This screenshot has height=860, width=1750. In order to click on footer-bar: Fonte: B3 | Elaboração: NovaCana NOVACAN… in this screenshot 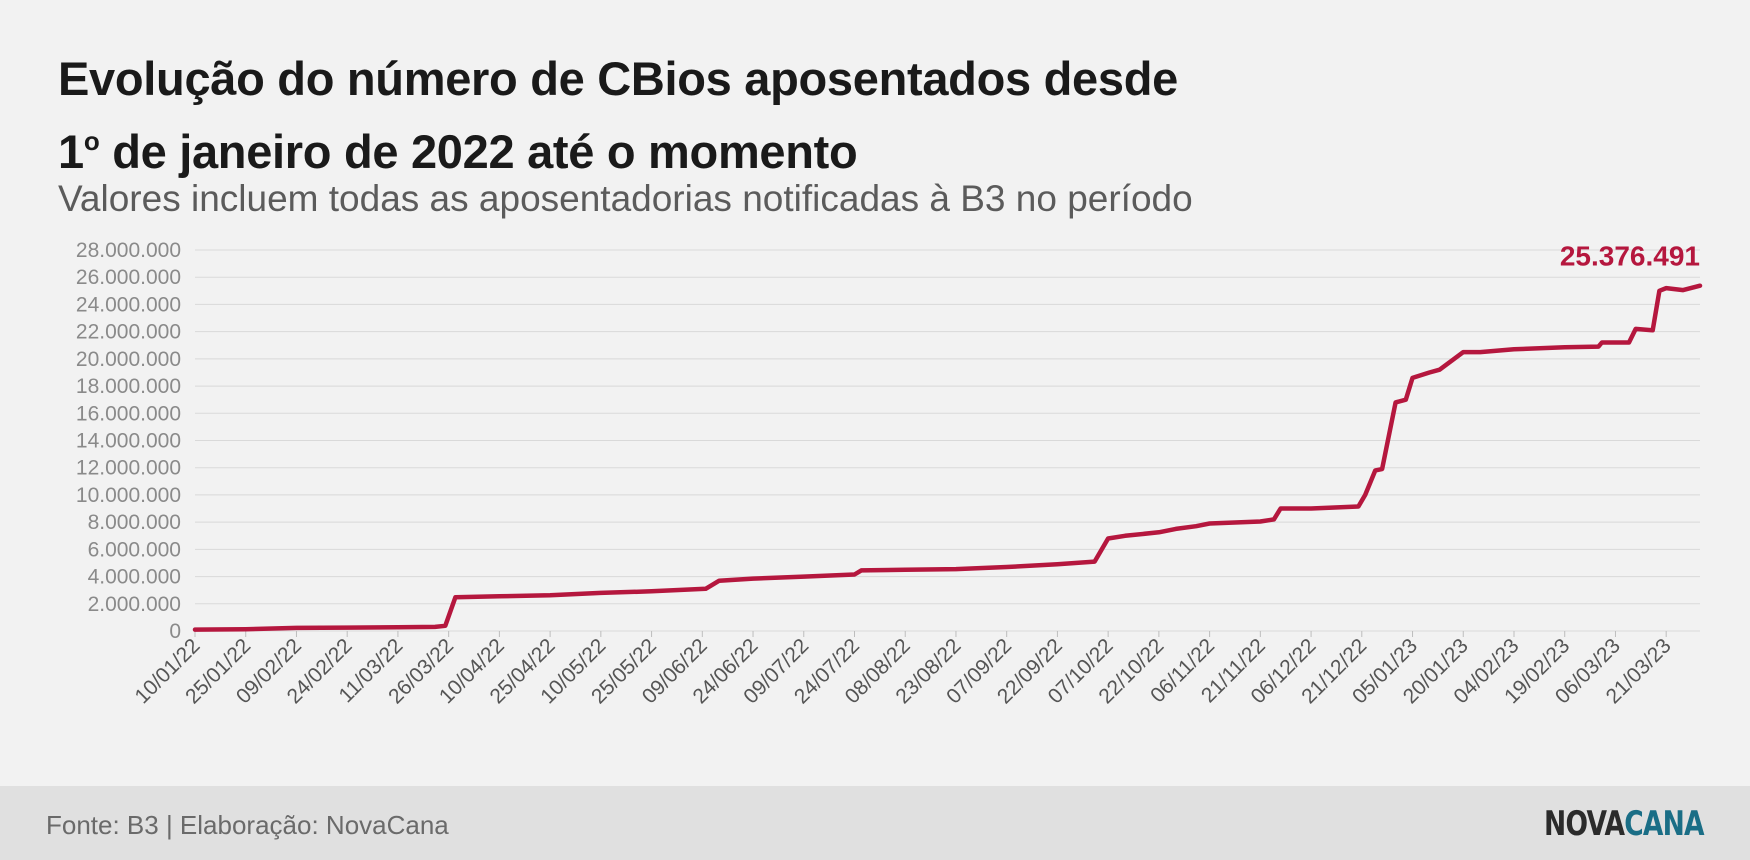, I will do `click(875, 823)`.